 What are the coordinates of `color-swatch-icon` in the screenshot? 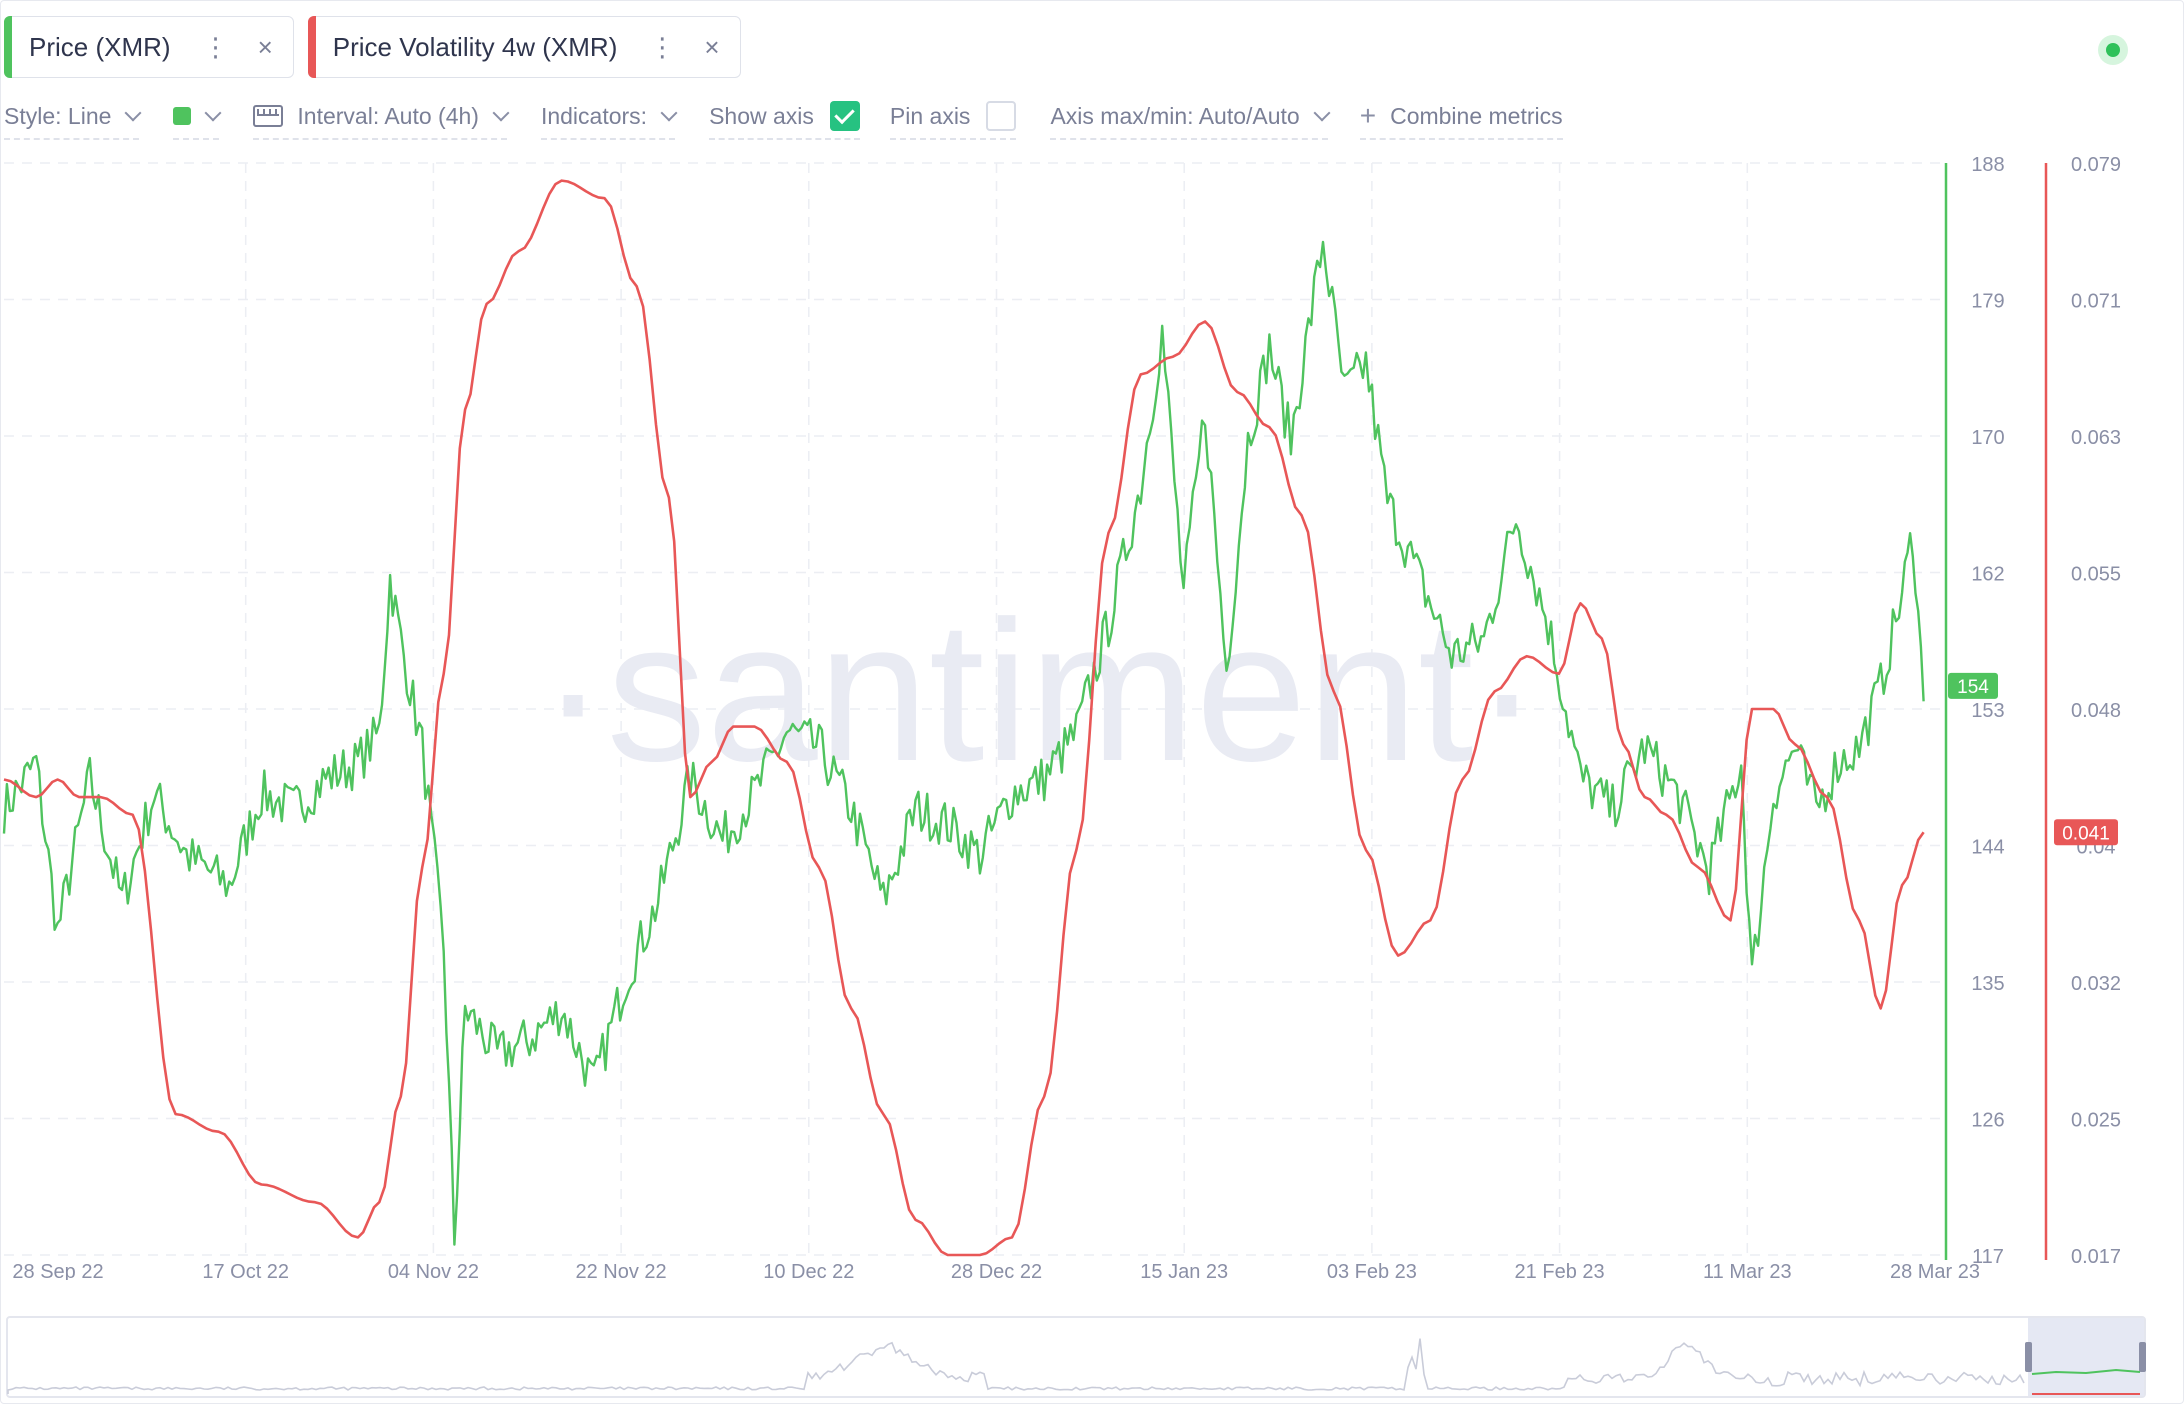 It's located at (182, 116).